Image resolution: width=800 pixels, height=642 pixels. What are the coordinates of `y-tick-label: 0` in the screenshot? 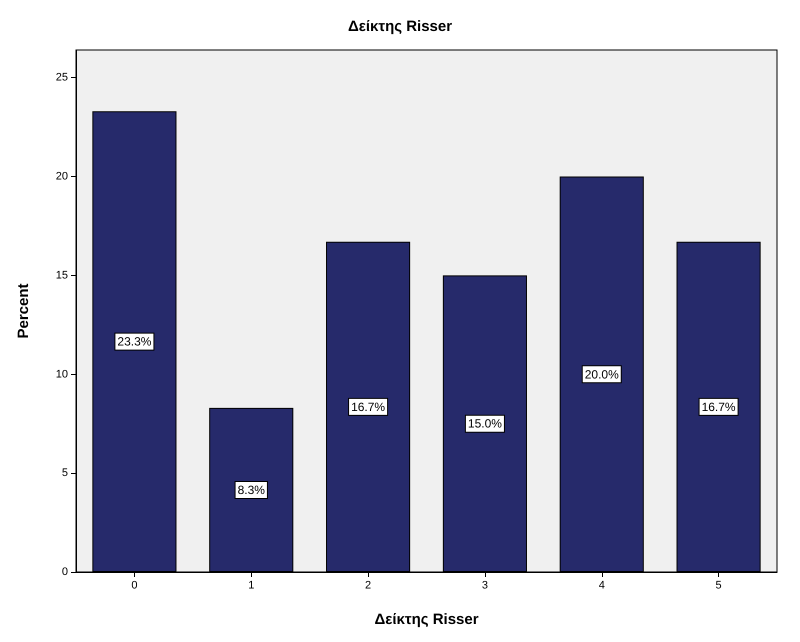 It's located at (65, 572).